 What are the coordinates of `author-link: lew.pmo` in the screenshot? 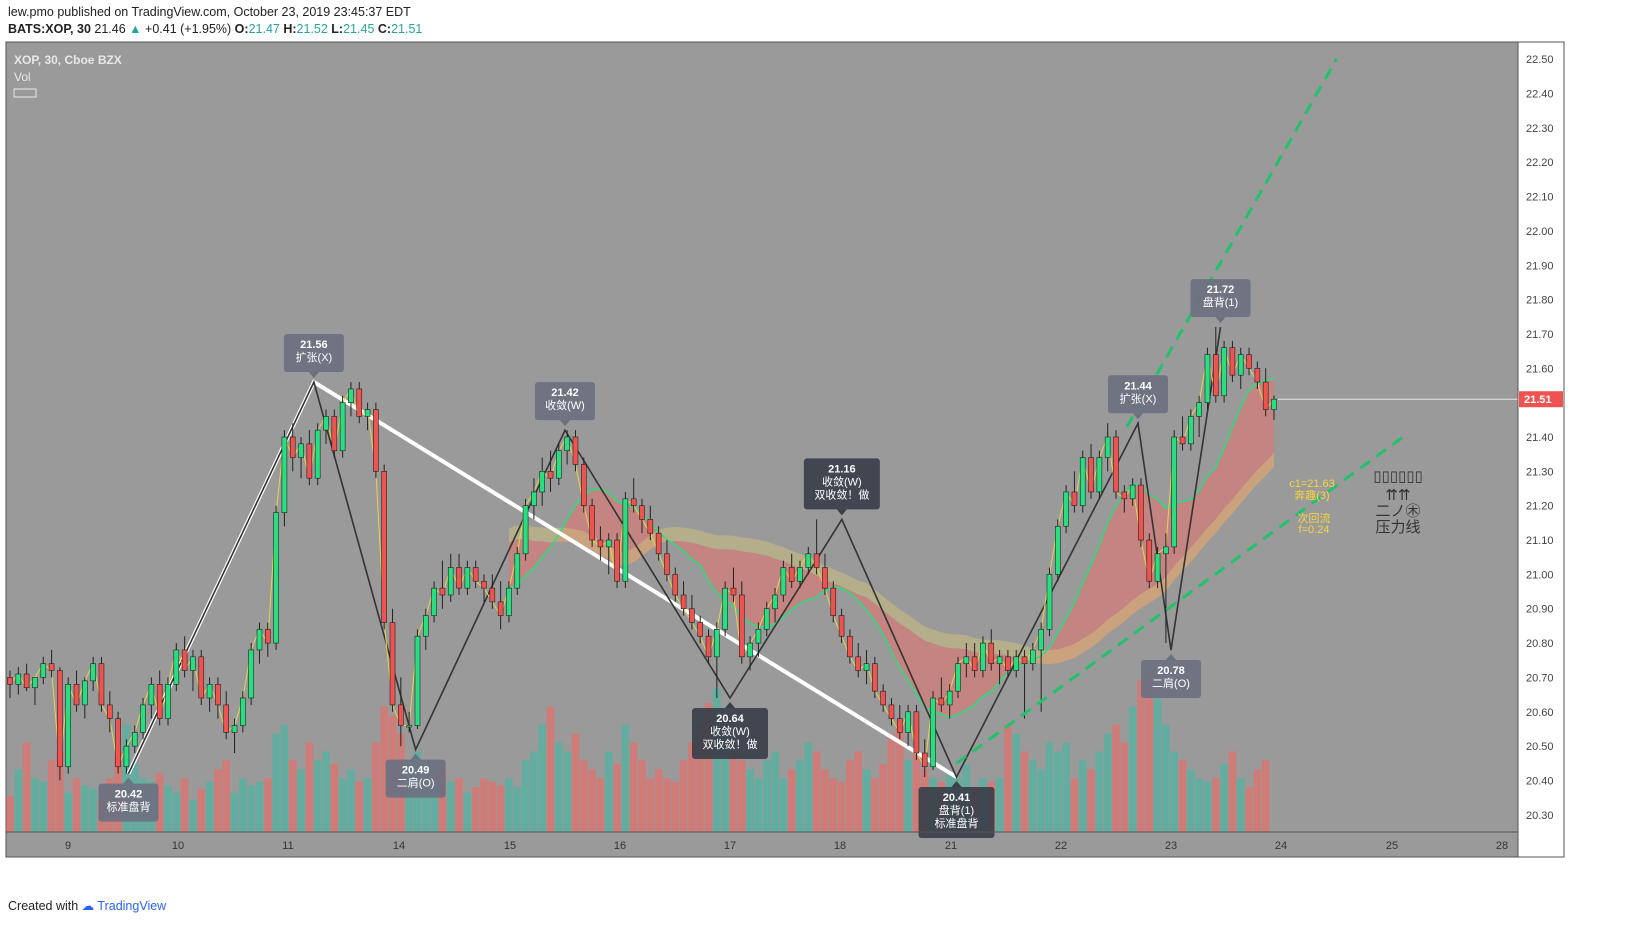 It's located at (31, 12).